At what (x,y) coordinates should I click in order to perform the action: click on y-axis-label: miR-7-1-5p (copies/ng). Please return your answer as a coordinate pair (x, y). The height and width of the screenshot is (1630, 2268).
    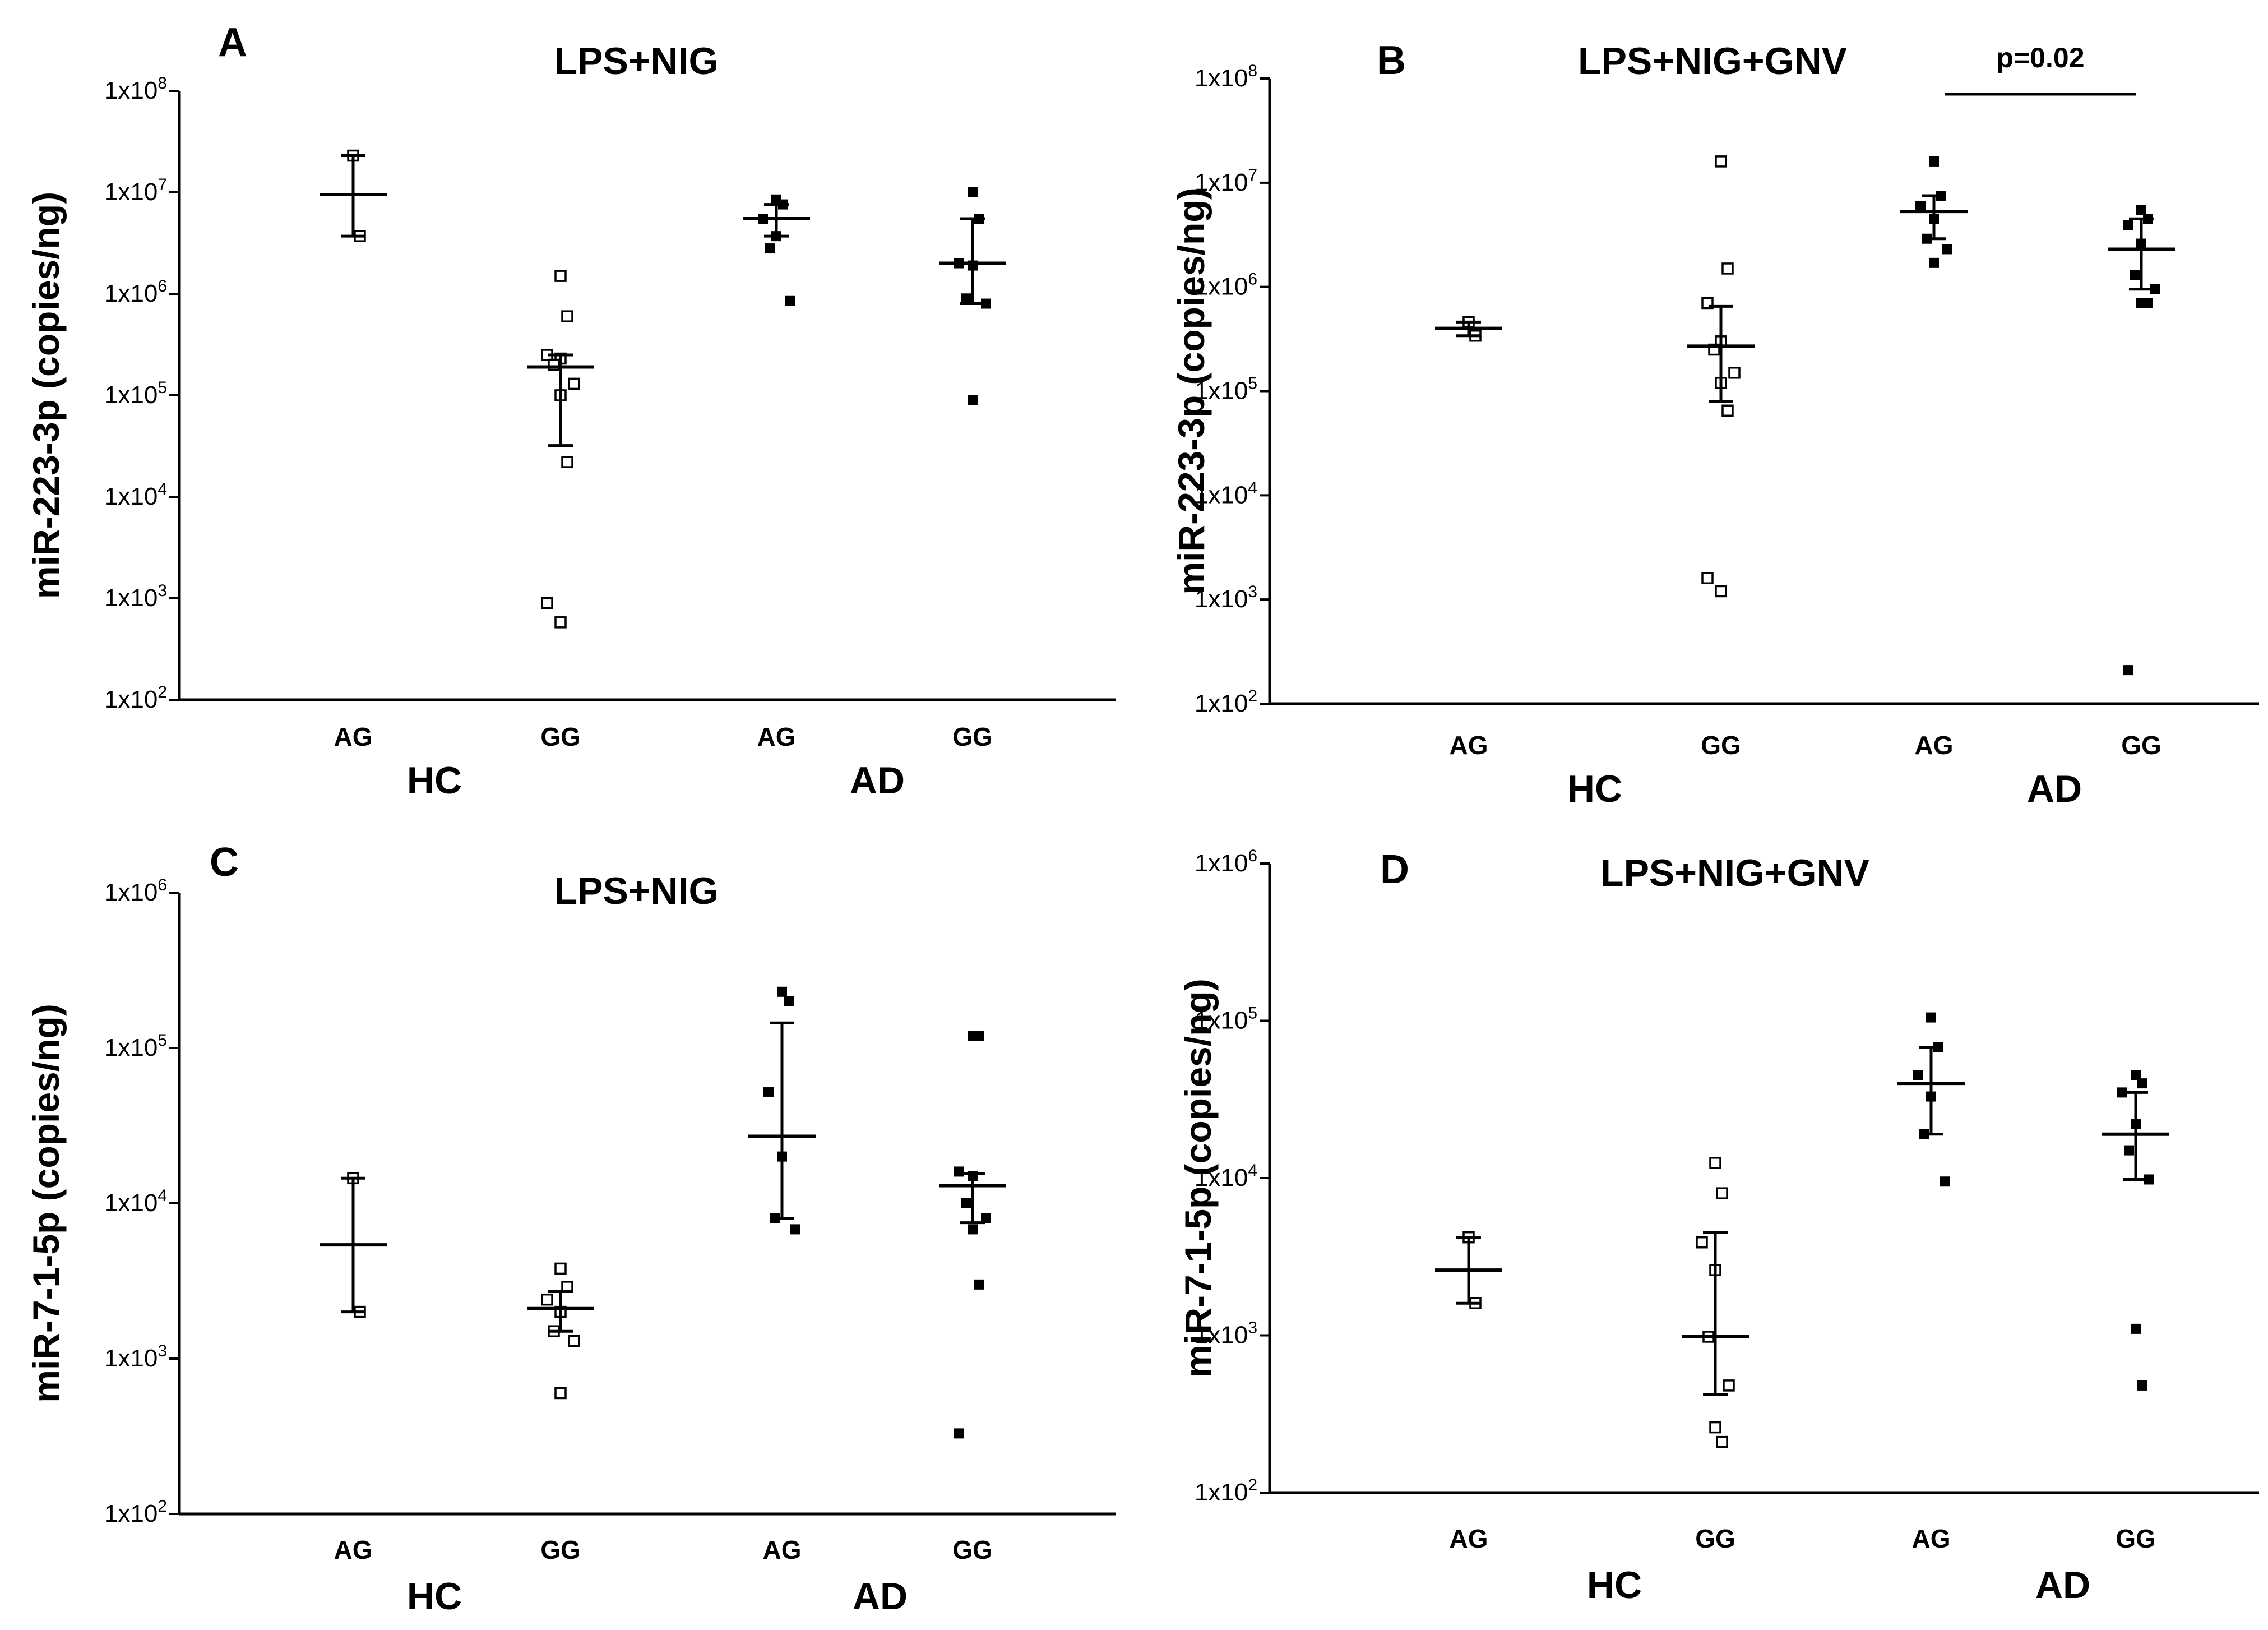
    Looking at the image, I should click on (1198, 1177).